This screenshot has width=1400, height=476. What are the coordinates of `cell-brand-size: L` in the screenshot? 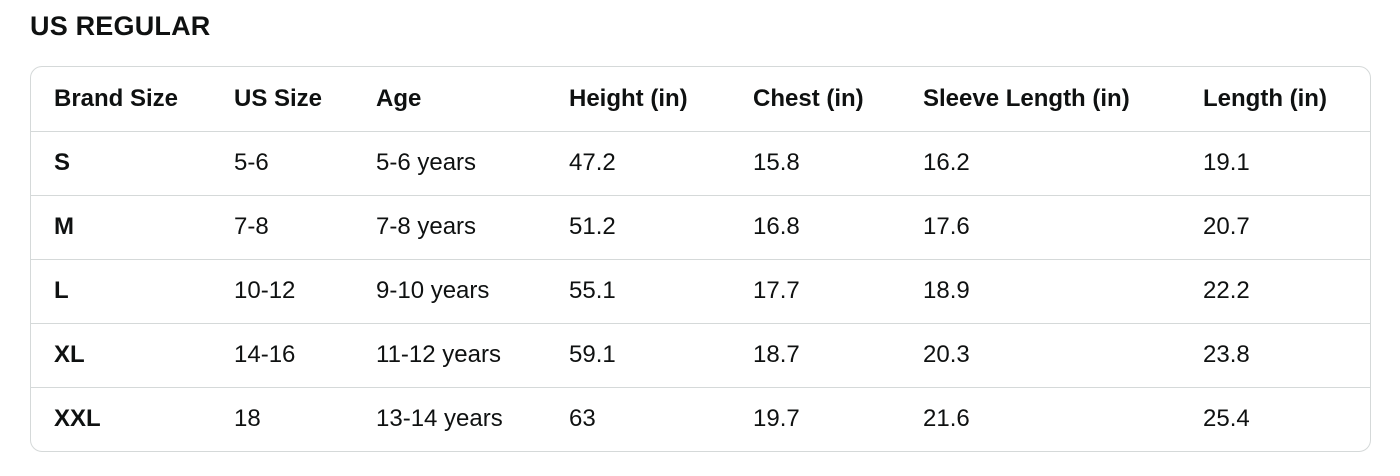 It's located at (132, 290).